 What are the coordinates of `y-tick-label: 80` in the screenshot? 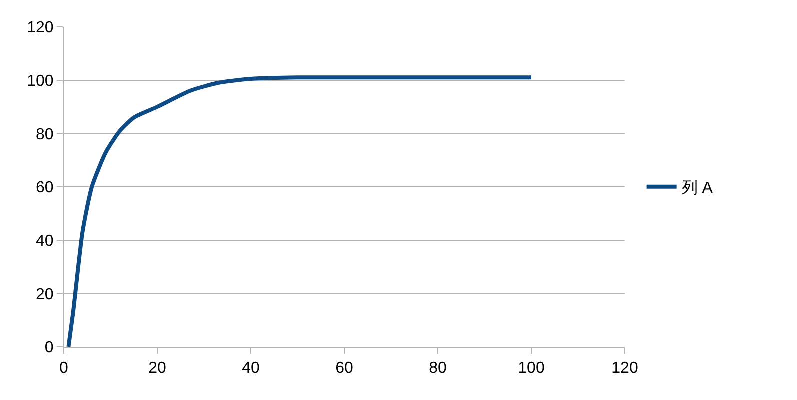 It's located at (45, 135).